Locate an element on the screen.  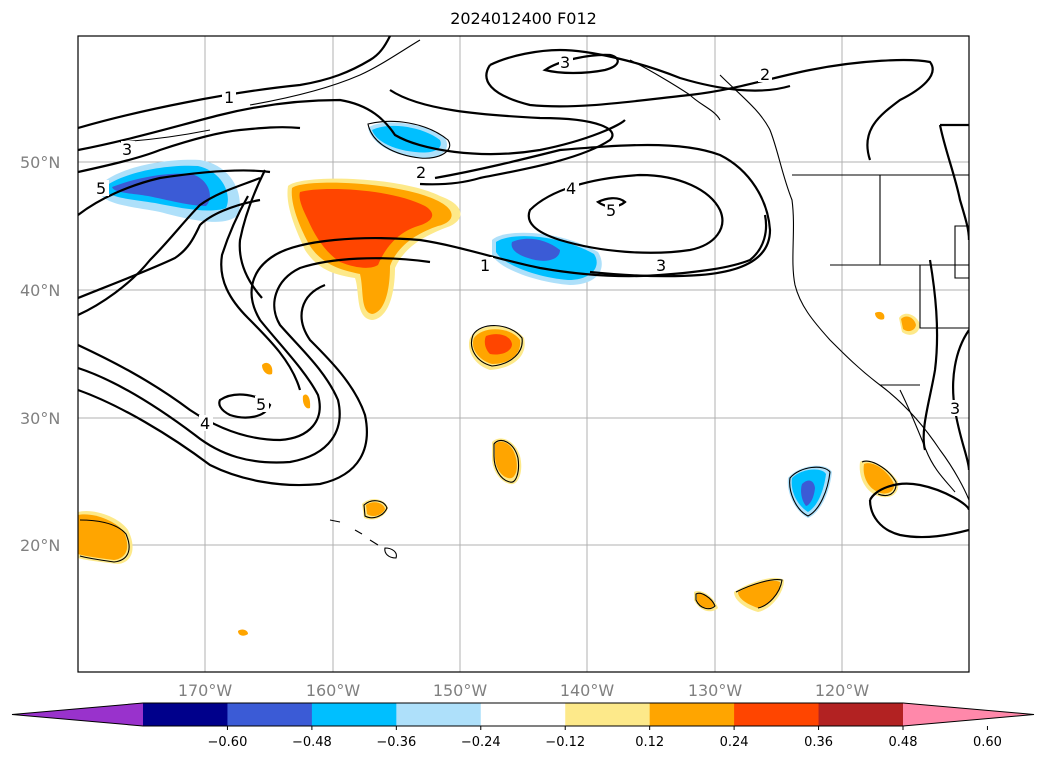
colorbar-outline is located at coordinates (523, 714).